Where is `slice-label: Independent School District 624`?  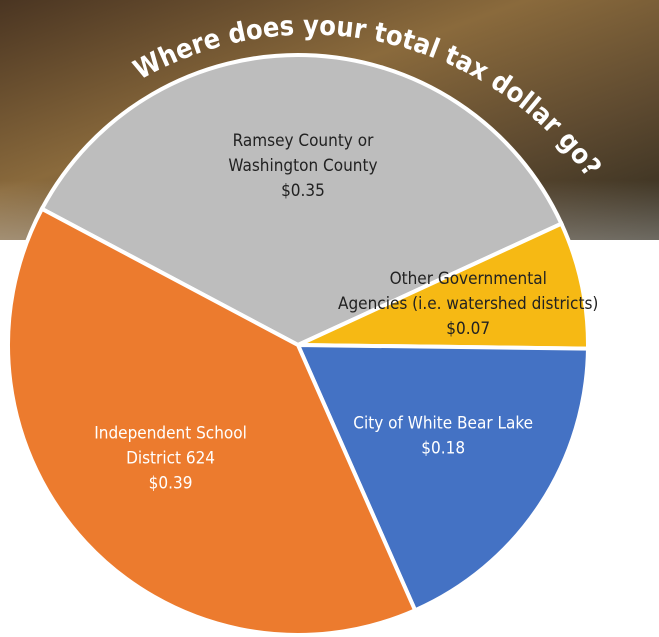 slice-label: Independent School District 624 is located at coordinates (170, 445).